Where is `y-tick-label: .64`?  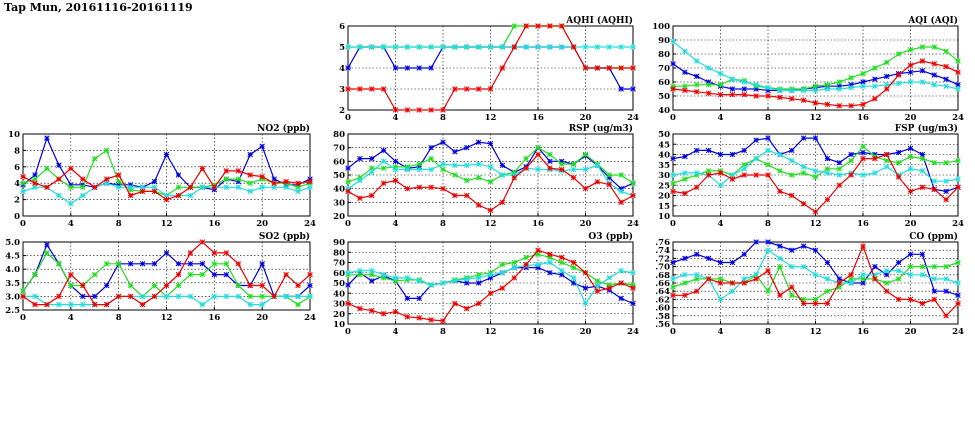 y-tick-label: .64 is located at coordinates (662, 292).